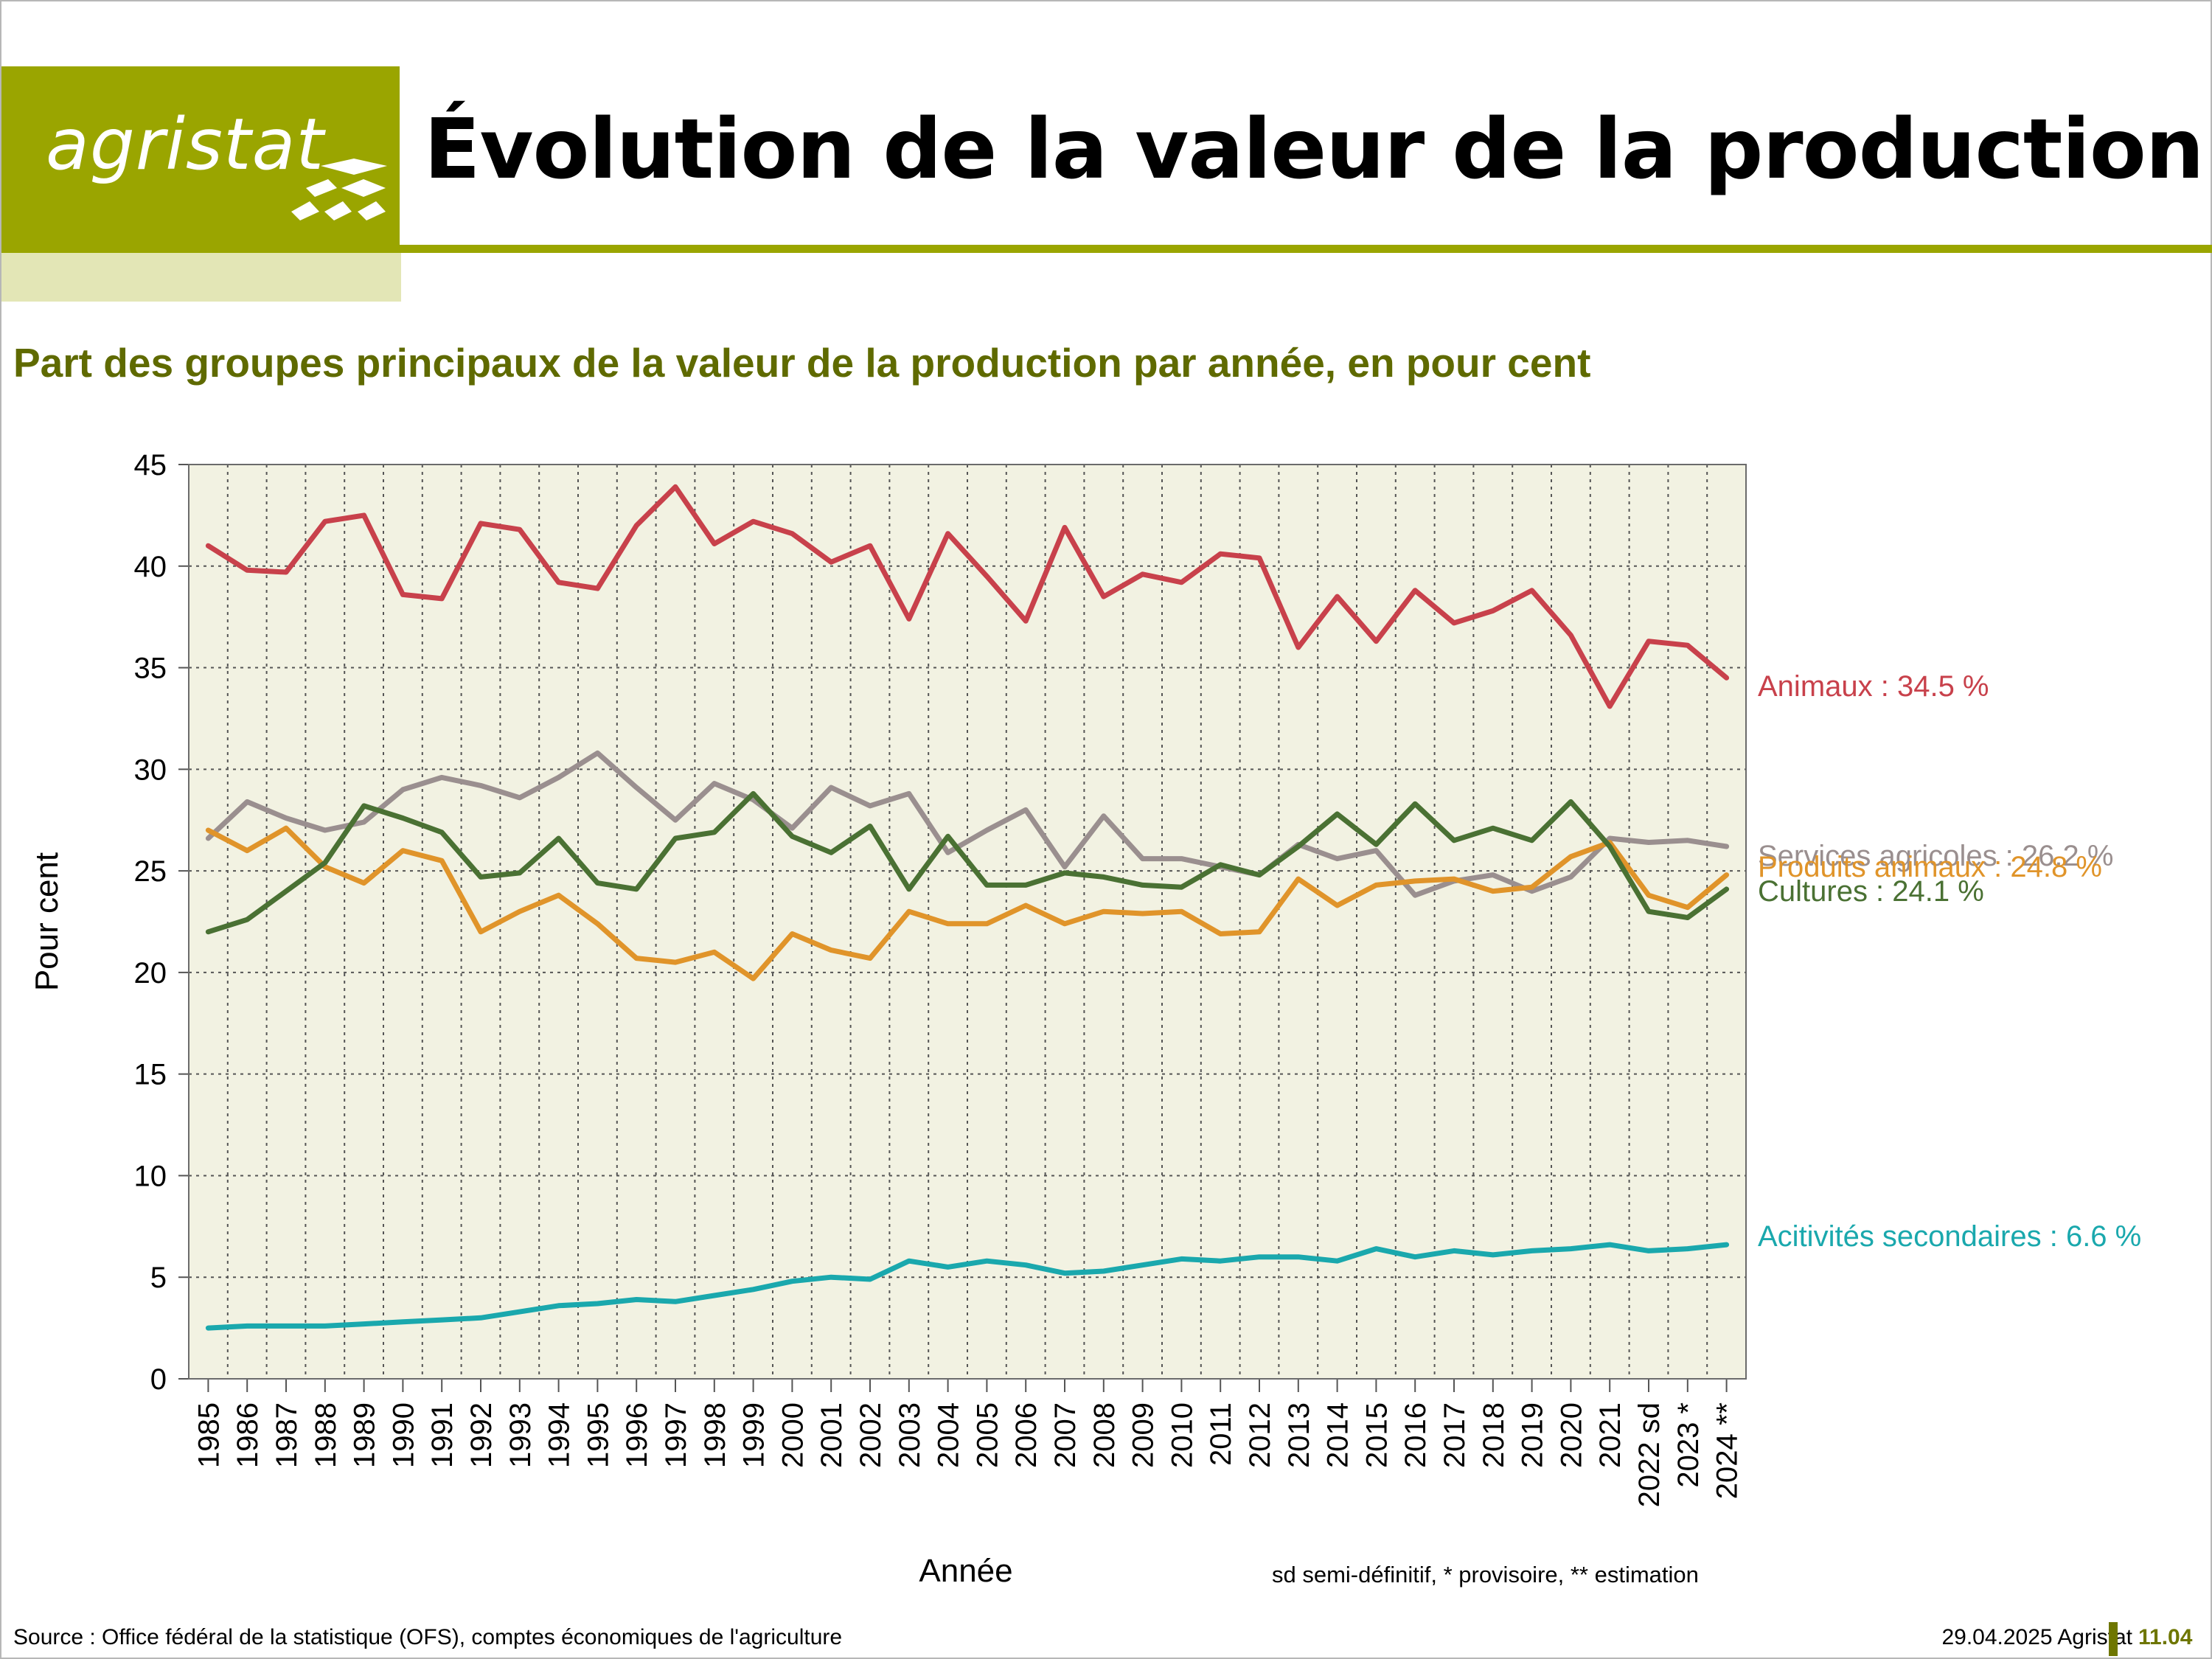 The width and height of the screenshot is (2212, 1659). What do you see at coordinates (715, 1435) in the screenshot?
I see `x-tick-label: 1998` at bounding box center [715, 1435].